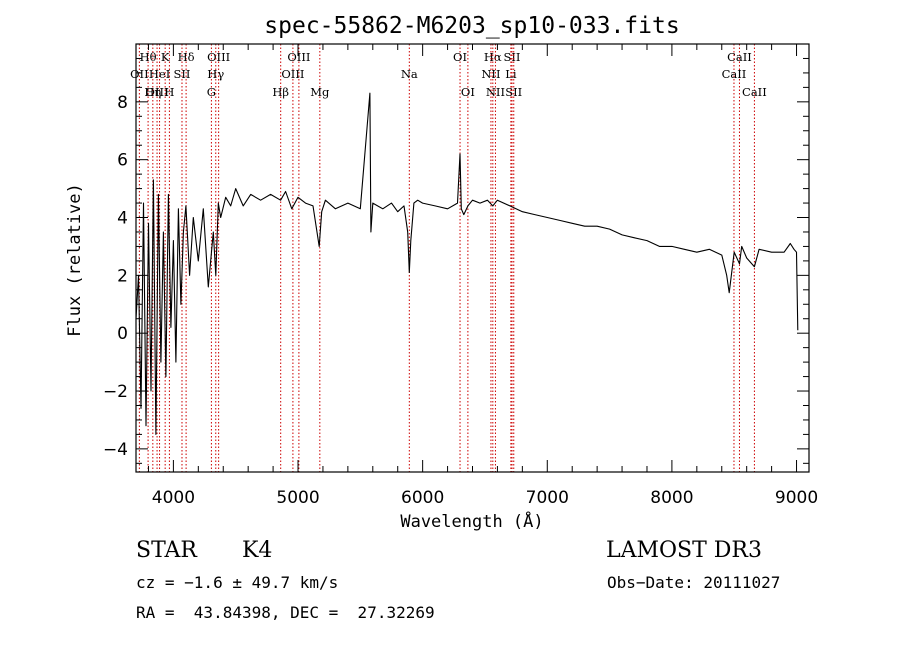 Image resolution: width=900 pixels, height=649 pixels. I want to click on y-tick-label-6: 8, so click(122, 103).